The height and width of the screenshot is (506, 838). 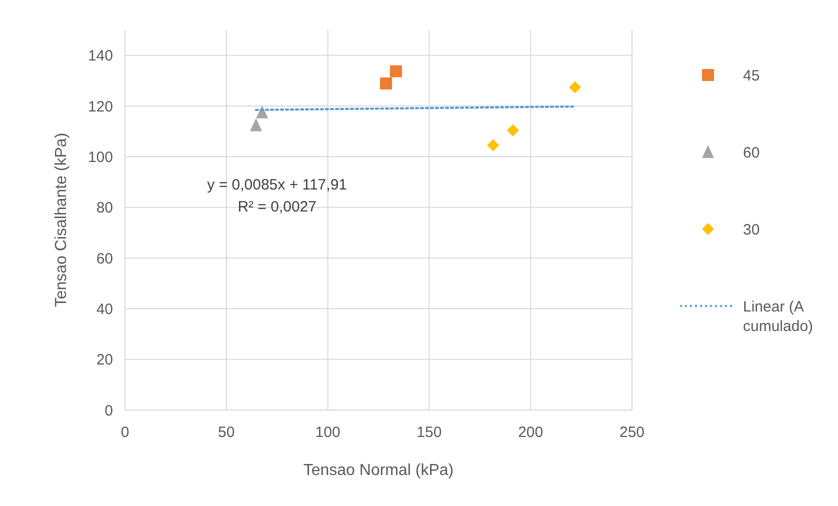 What do you see at coordinates (378, 470) in the screenshot?
I see `x-axis-title: Tensao Normal (kPa)` at bounding box center [378, 470].